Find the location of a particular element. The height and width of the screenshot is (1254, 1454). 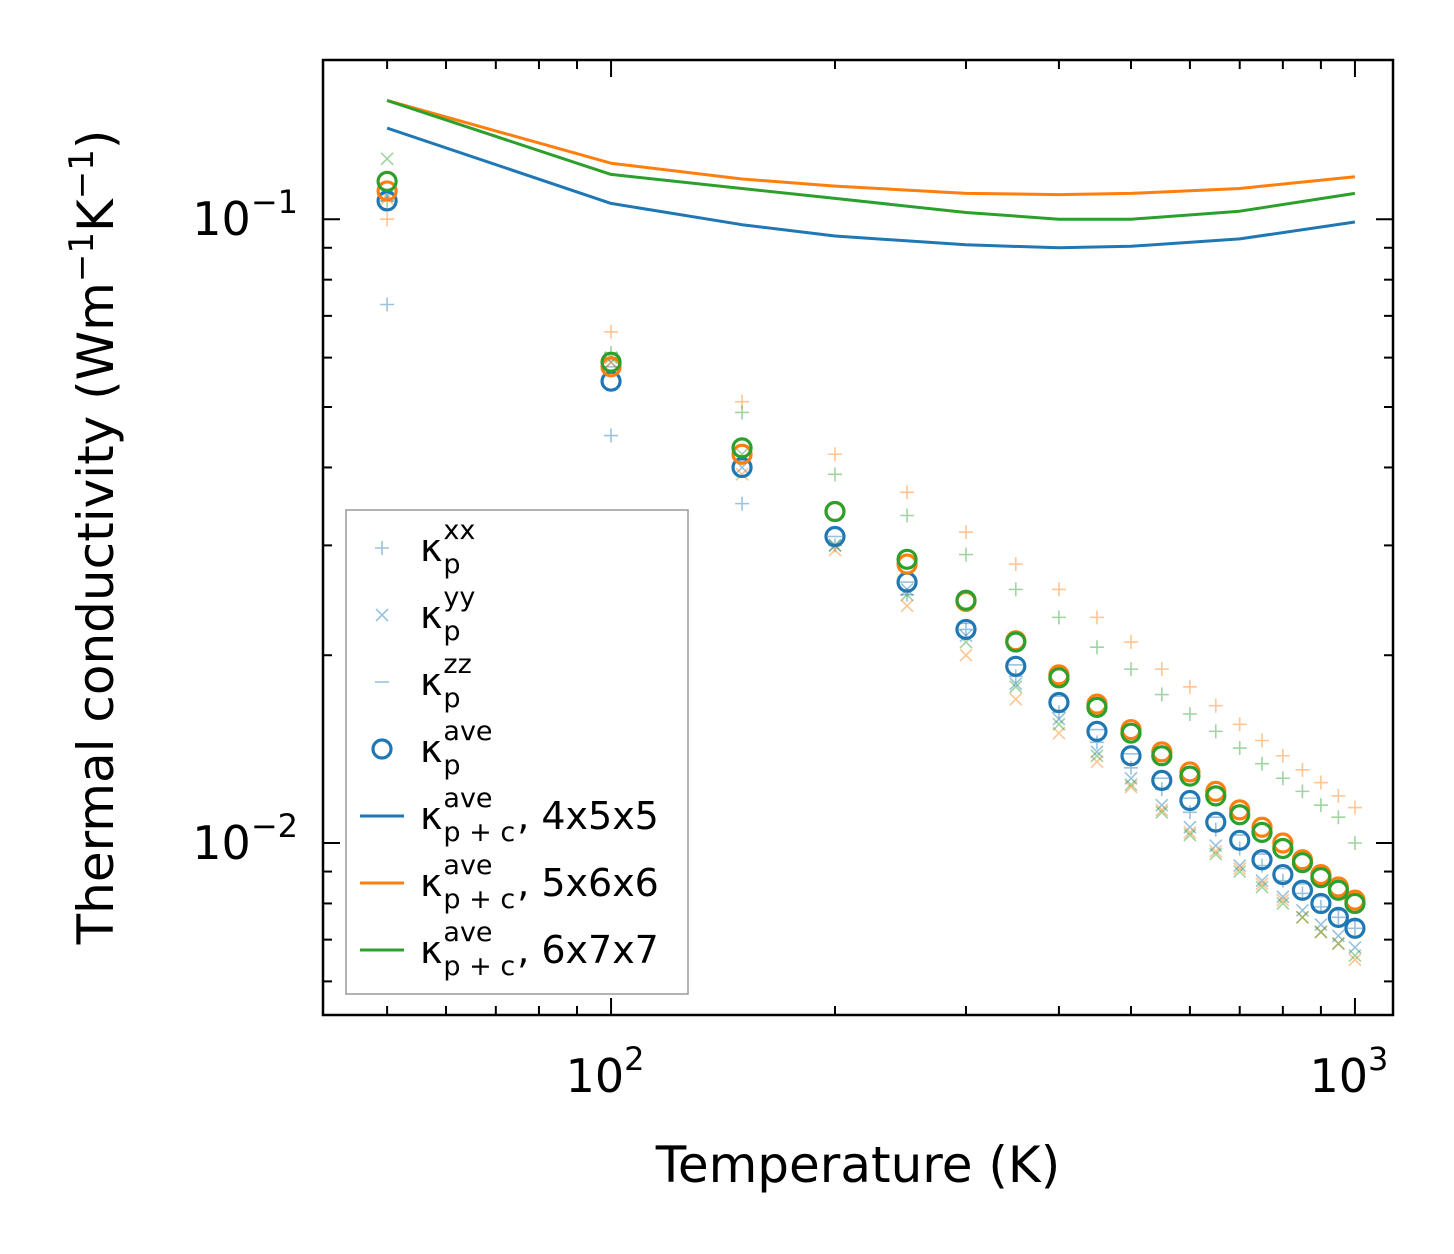

y-axis-label-main: Thermal conductivity (Wm is located at coordinates (96, 613).